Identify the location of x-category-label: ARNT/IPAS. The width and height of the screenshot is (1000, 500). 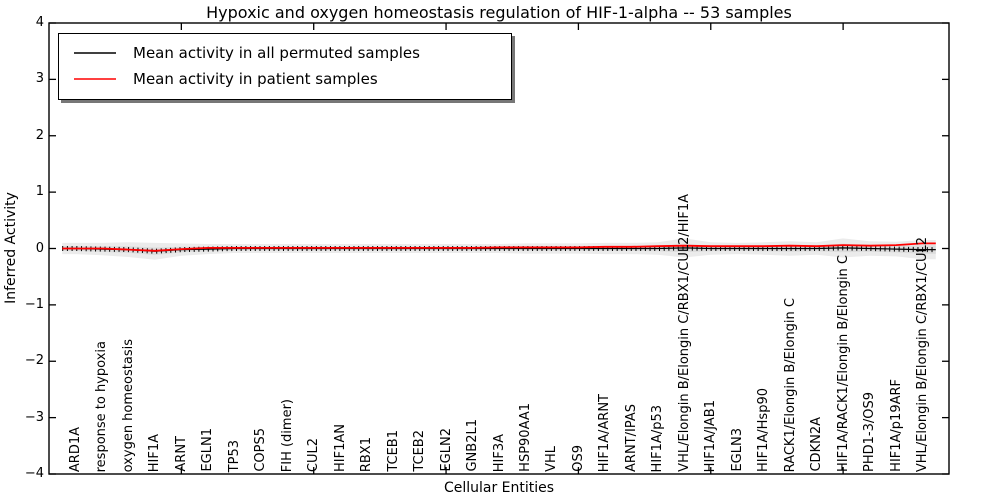
(631, 438).